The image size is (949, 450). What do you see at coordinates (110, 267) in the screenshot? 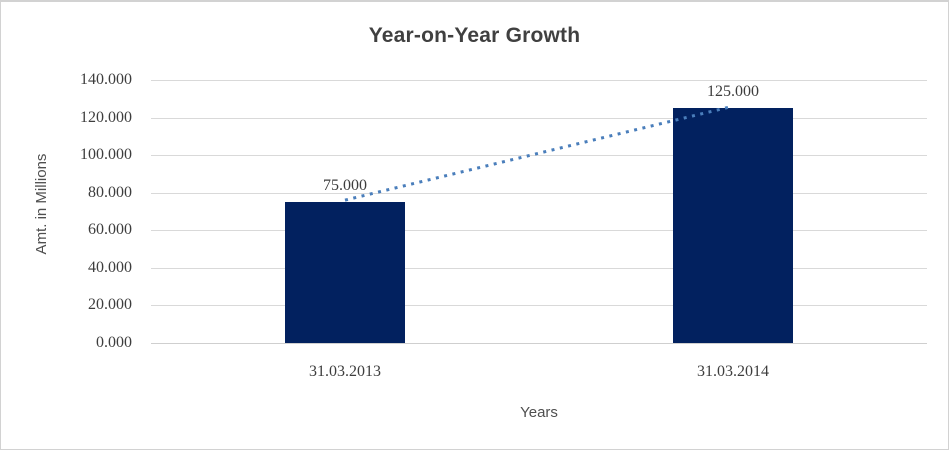
I see `y-tick-label: 40.000` at bounding box center [110, 267].